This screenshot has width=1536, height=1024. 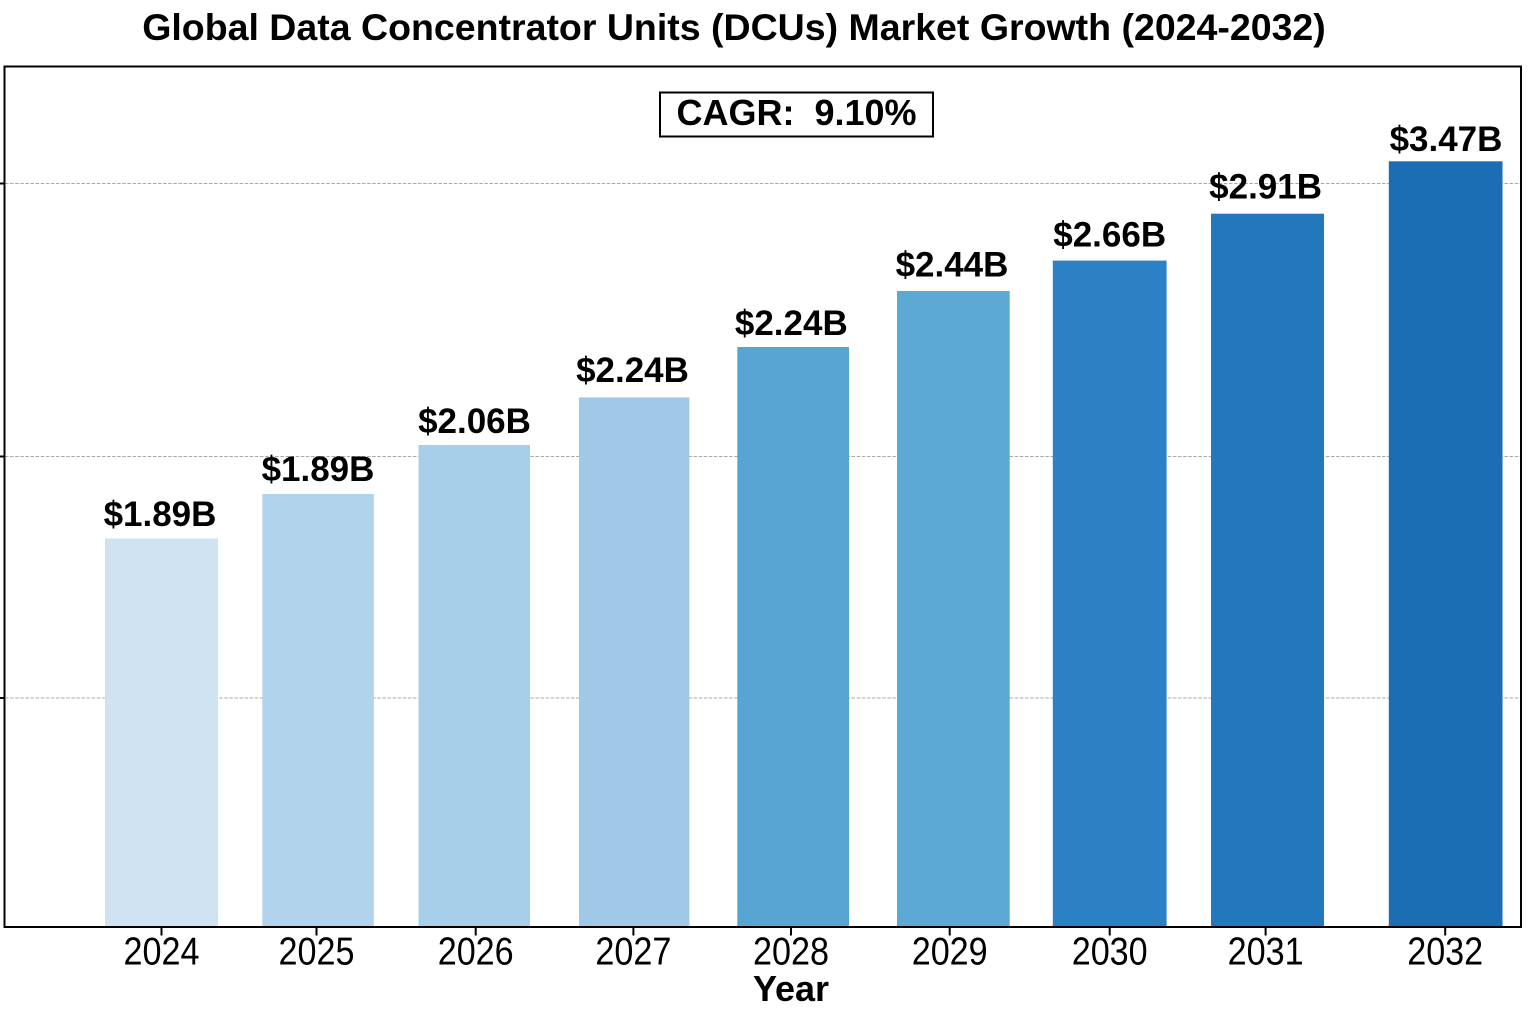 I want to click on svg-text: 2031, so click(x=1266, y=952).